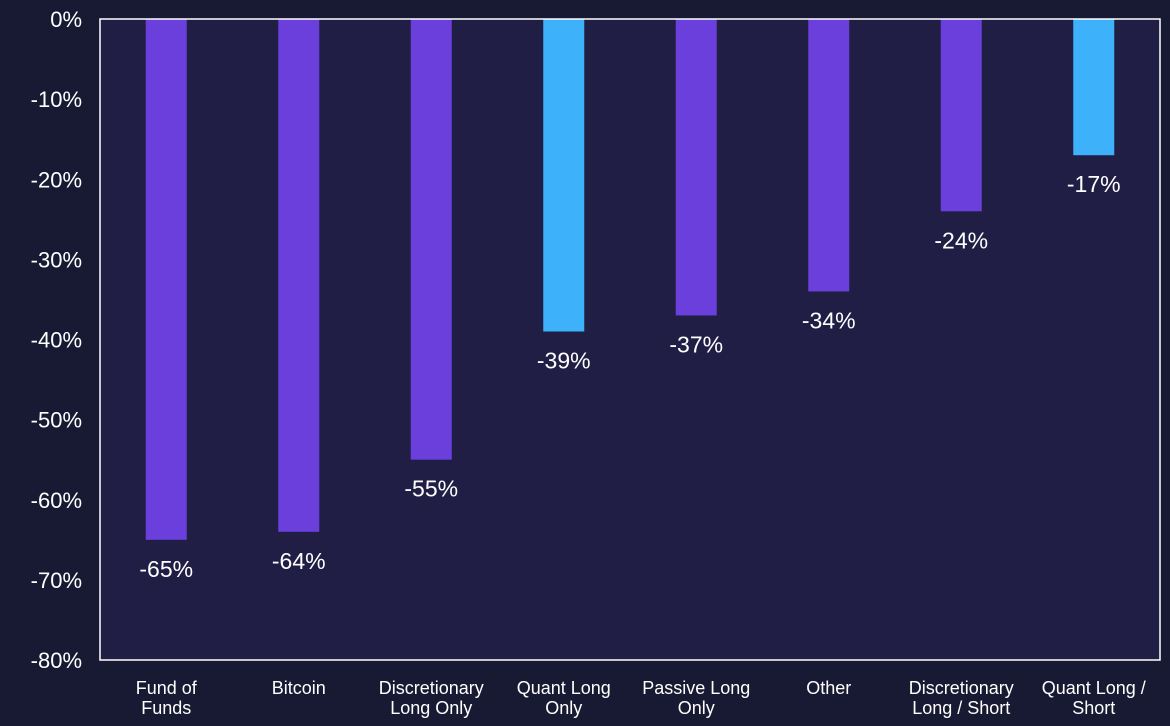 Image resolution: width=1170 pixels, height=726 pixels. I want to click on y-tick-label: -10%, so click(56, 99).